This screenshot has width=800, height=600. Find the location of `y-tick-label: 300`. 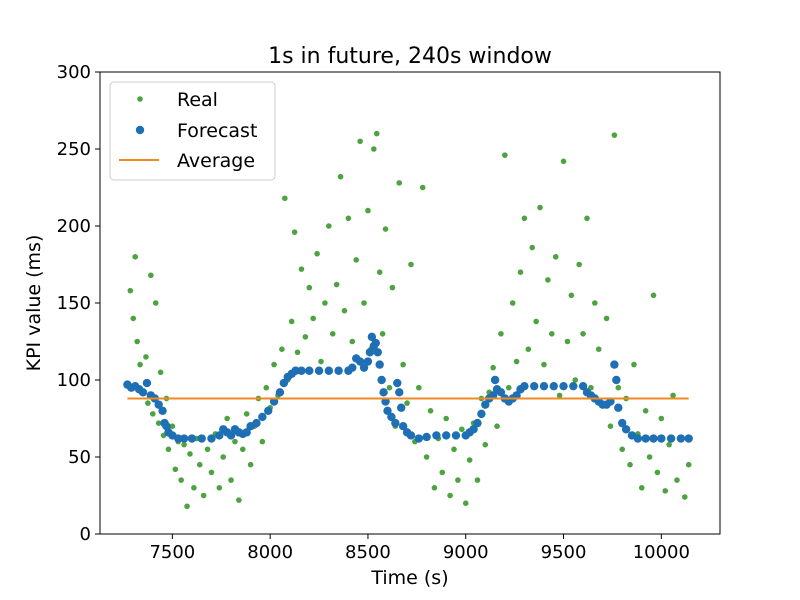

y-tick-label: 300 is located at coordinates (74, 72).